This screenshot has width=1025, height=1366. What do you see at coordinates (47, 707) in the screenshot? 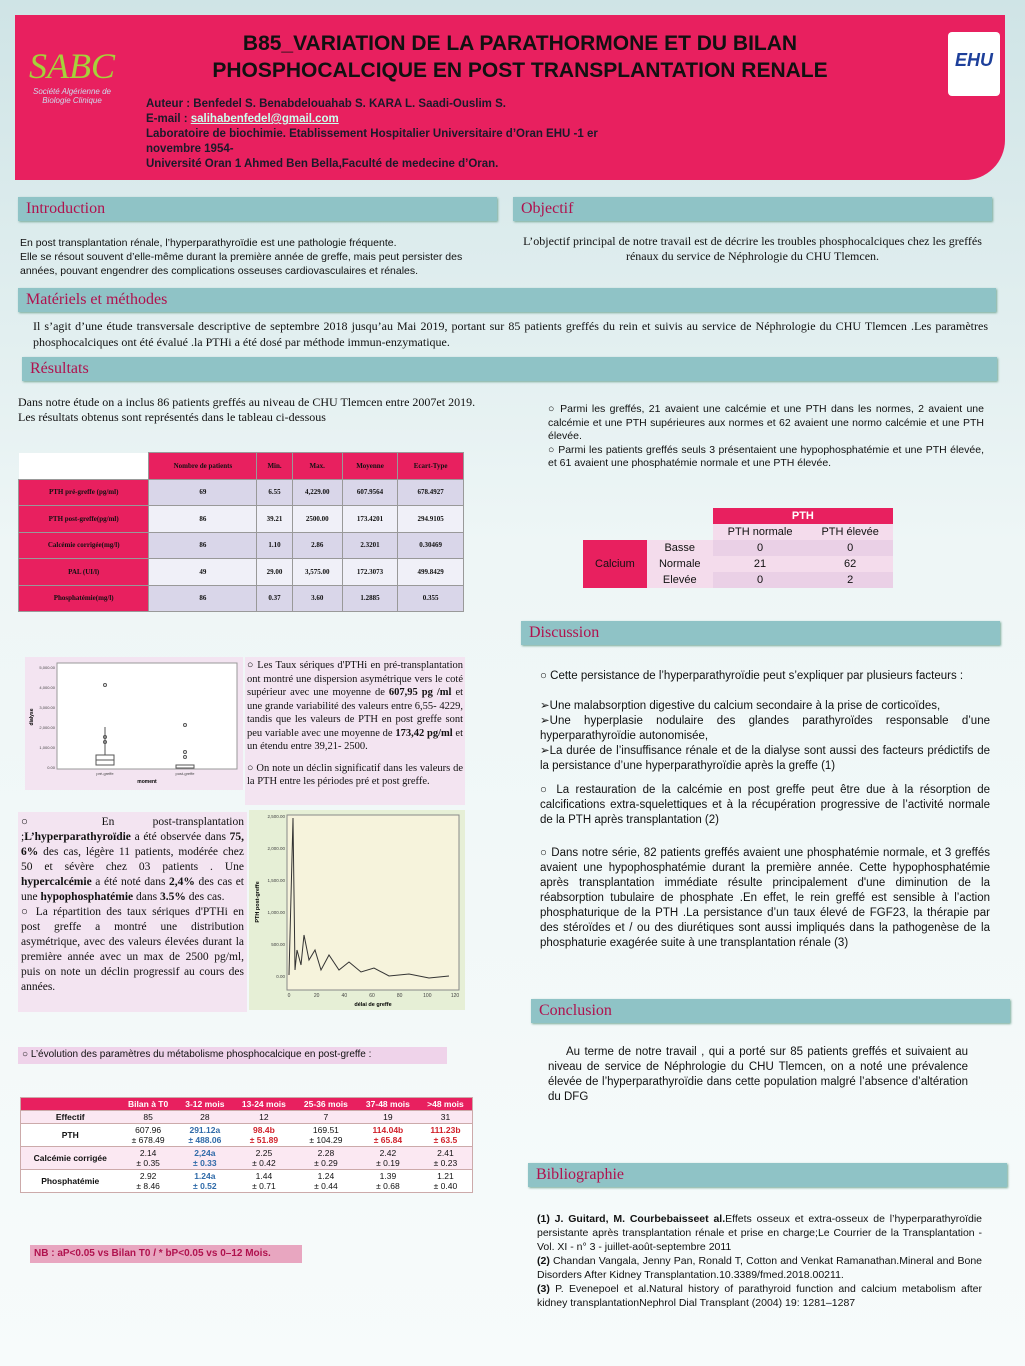
I see `y-tick-label: 3,000.00` at bounding box center [47, 707].